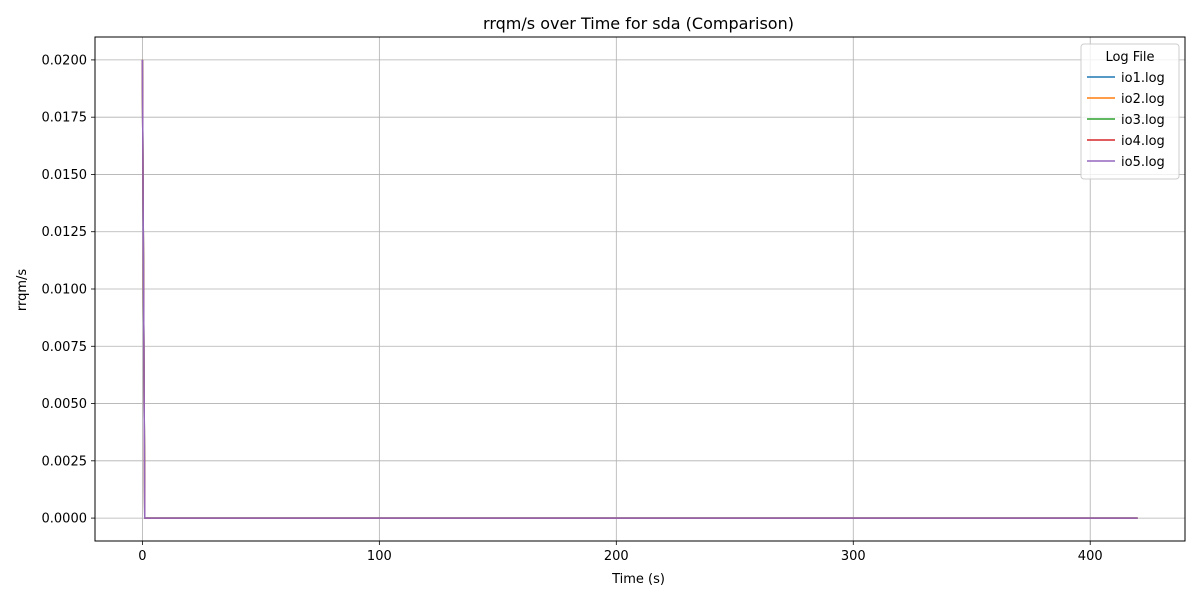 This screenshot has width=1200, height=600. I want to click on y-tick-label: 0.0100, so click(65, 290).